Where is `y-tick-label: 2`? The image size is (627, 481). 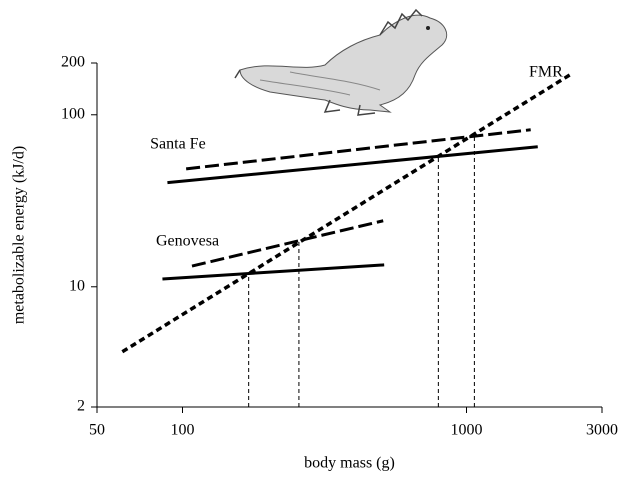 y-tick-label: 2 is located at coordinates (81, 406).